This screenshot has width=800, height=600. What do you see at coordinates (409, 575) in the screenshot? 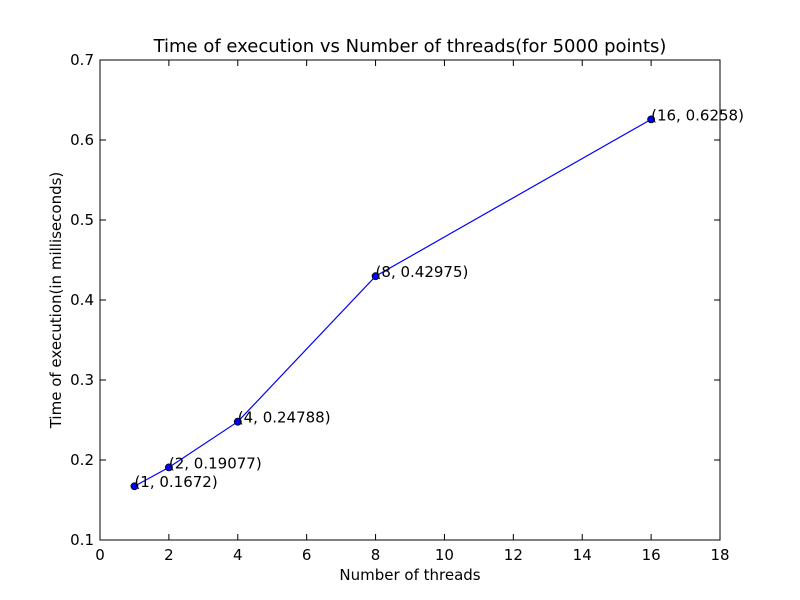
I see `x-axis-label: Number of threads` at bounding box center [409, 575].